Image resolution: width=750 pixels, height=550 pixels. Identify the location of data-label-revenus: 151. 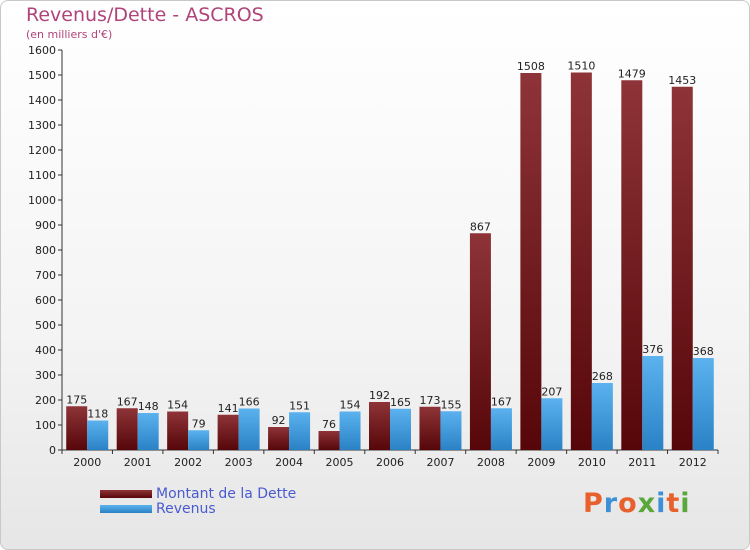
(299, 405).